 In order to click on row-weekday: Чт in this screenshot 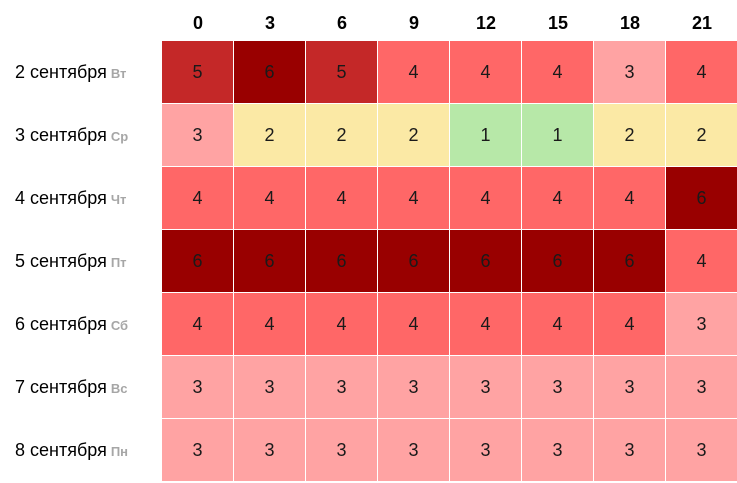, I will do `click(118, 199)`.